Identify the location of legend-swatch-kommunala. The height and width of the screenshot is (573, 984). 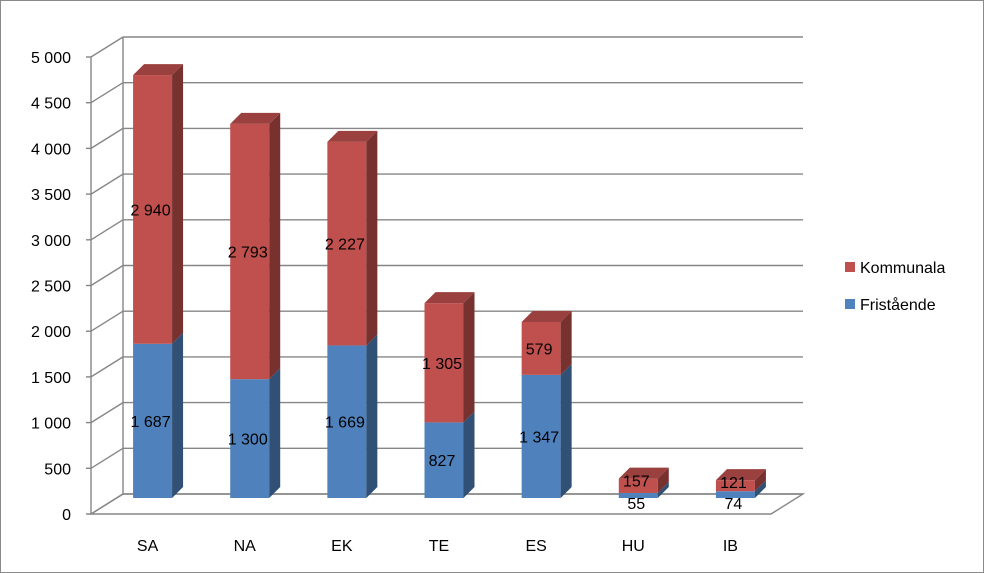
(850, 267).